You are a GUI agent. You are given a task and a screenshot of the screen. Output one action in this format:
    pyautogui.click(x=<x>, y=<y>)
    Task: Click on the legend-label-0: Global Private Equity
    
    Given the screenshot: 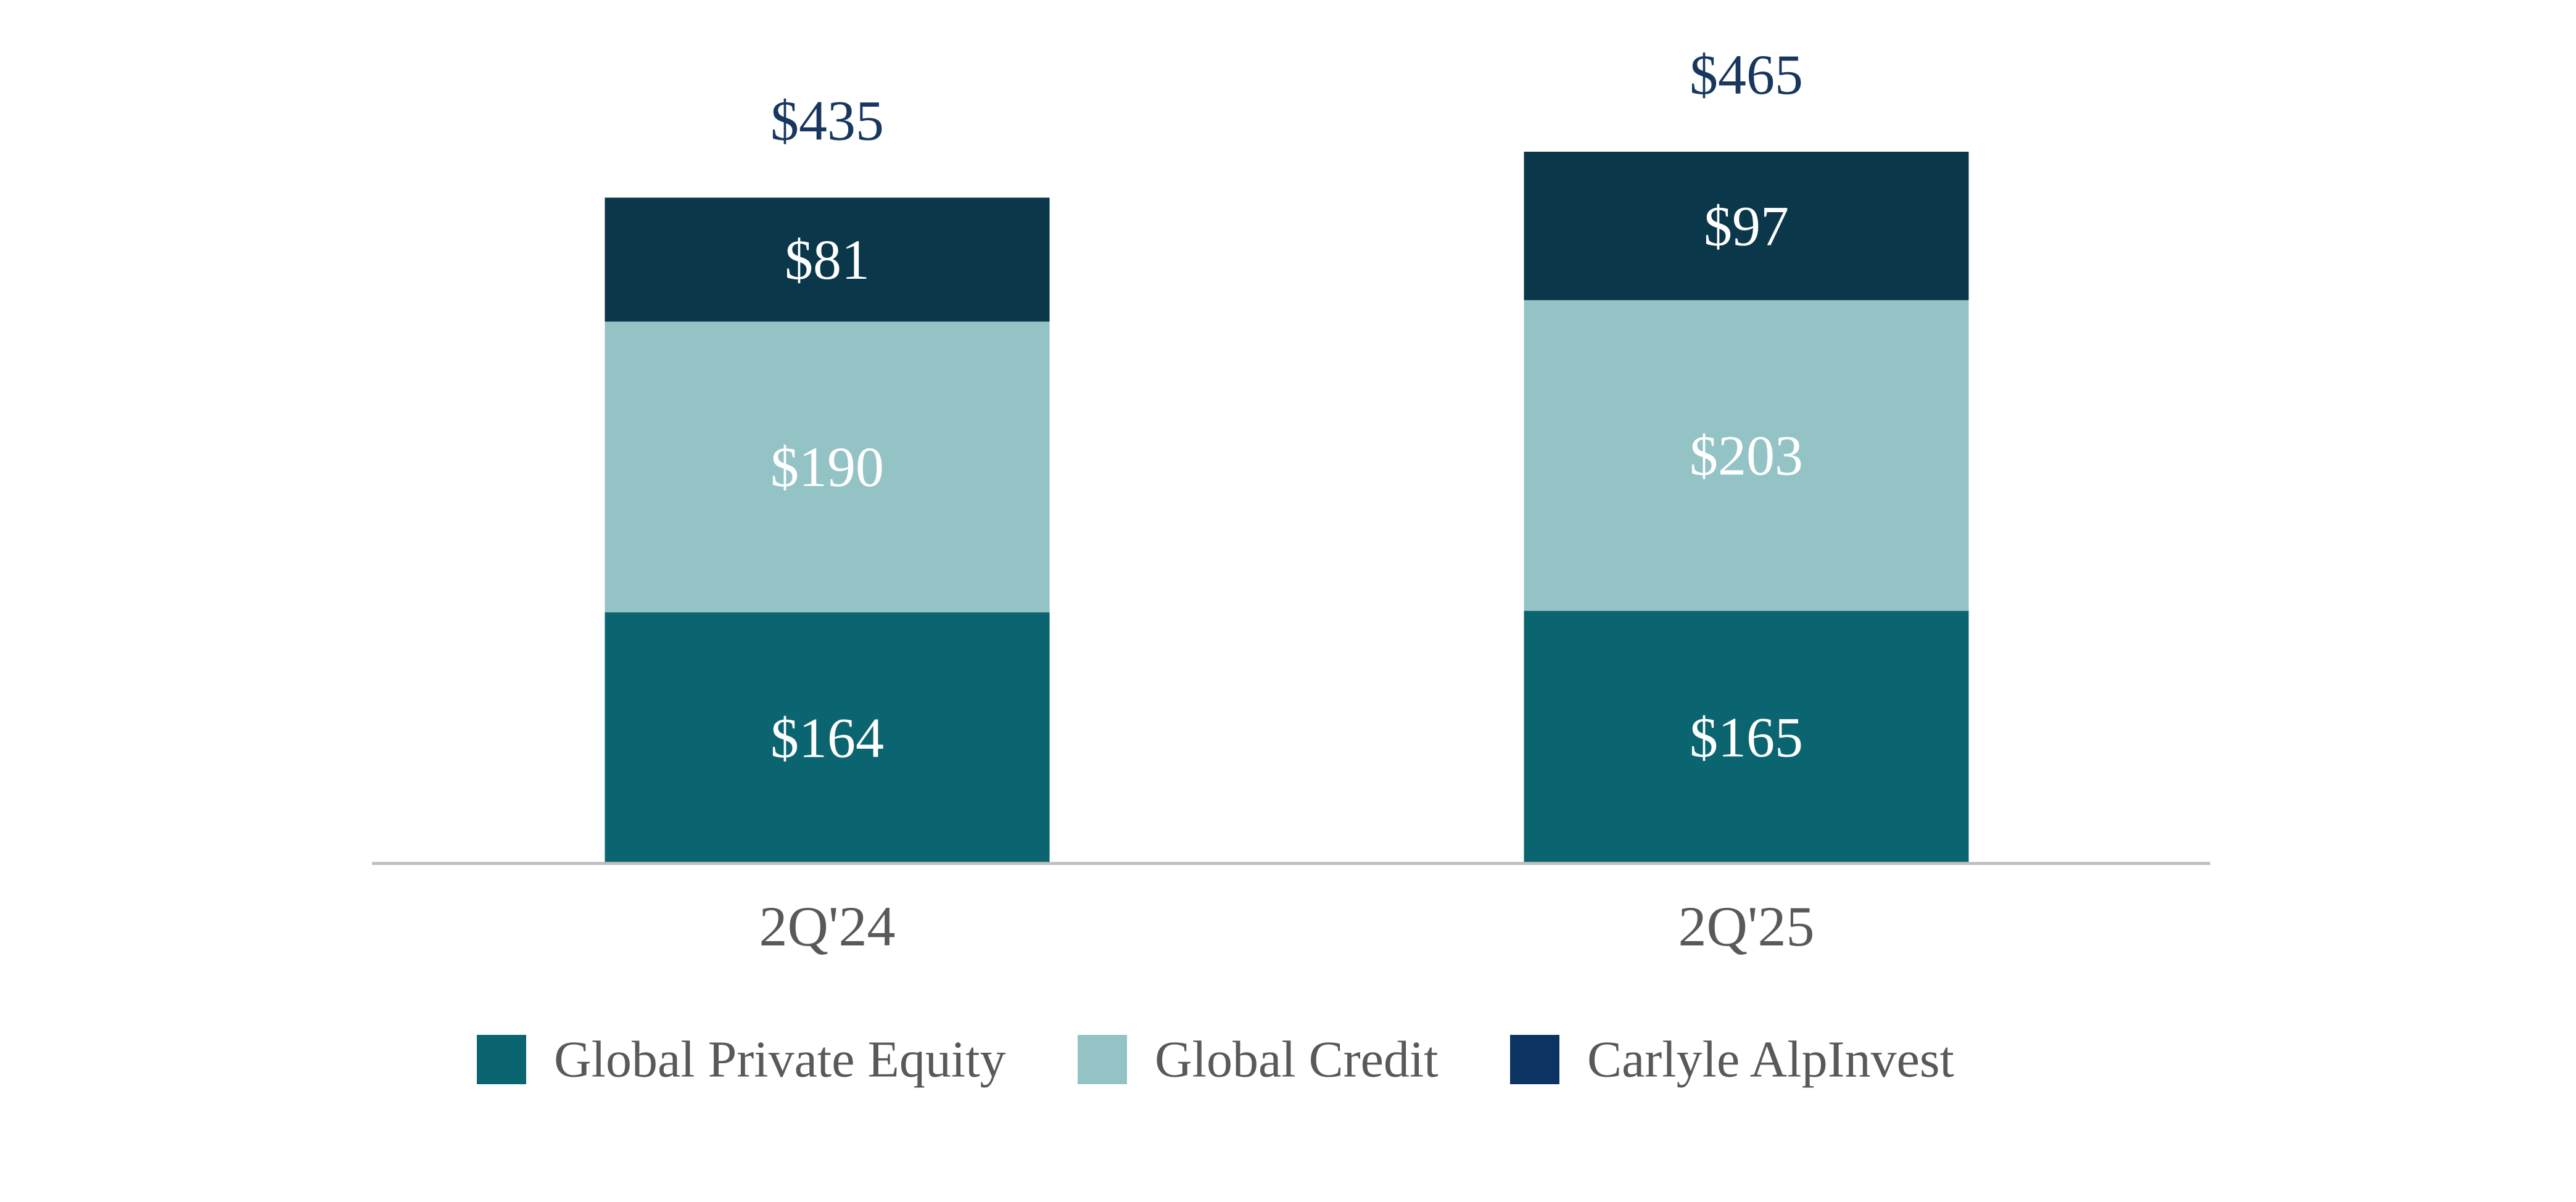 What is the action you would take?
    pyautogui.click(x=780, y=1060)
    